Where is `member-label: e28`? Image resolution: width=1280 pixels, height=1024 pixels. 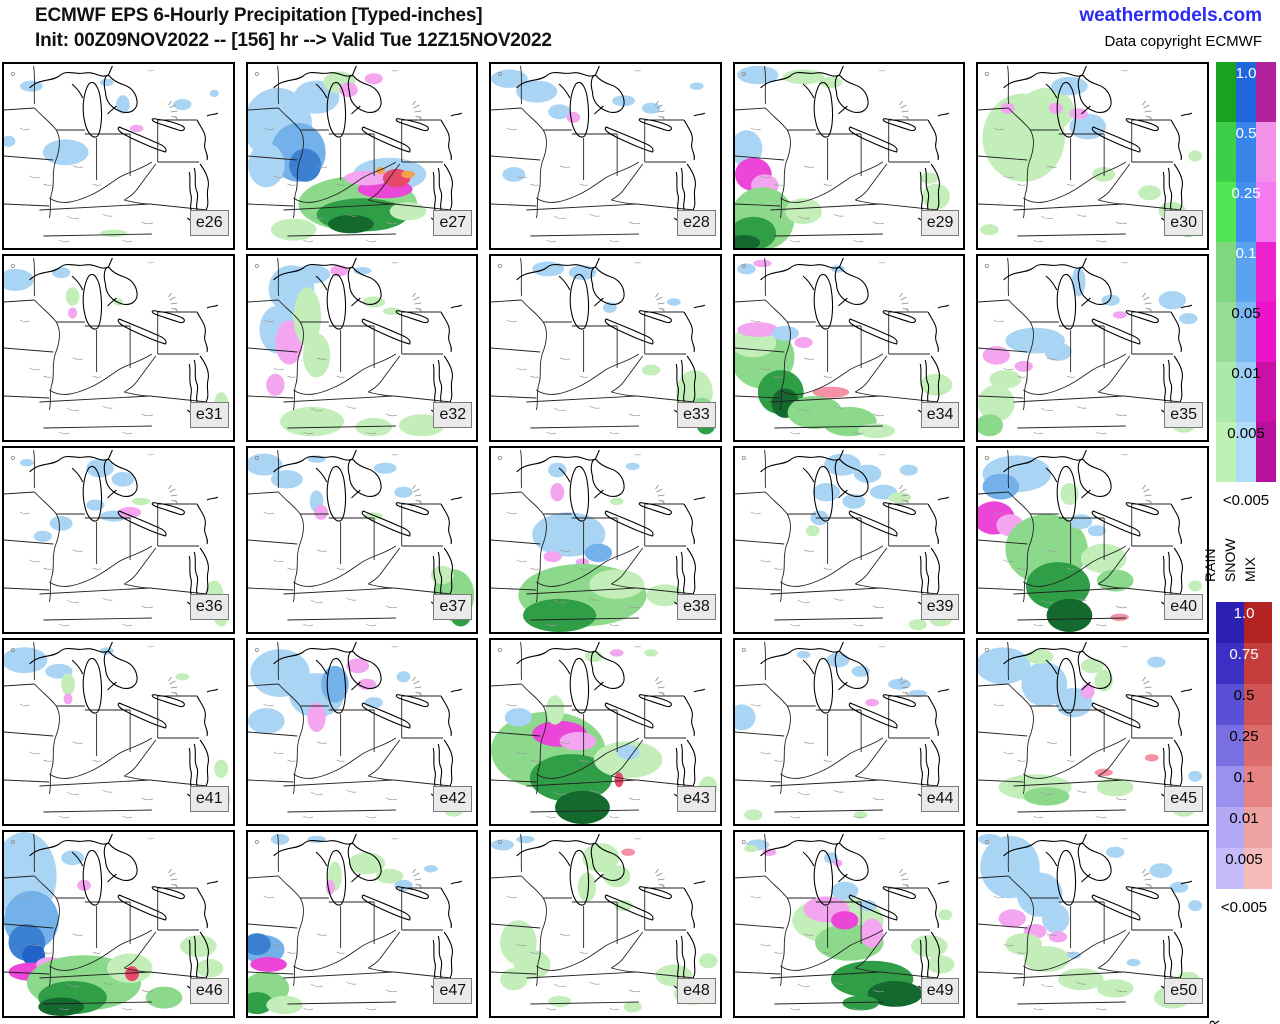
member-label: e28 is located at coordinates (696, 223).